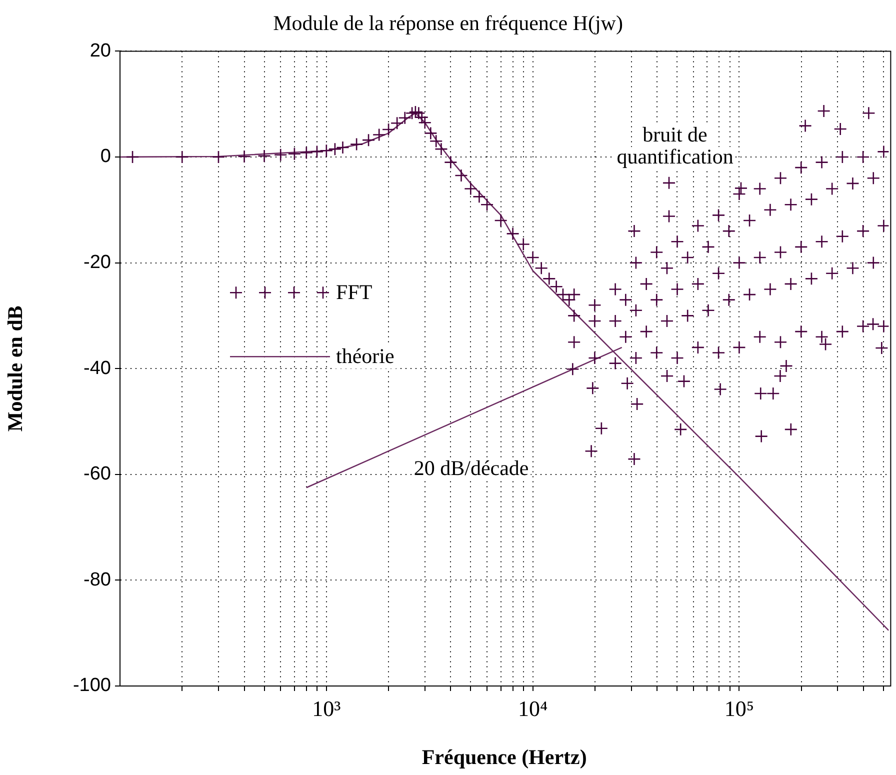 This screenshot has width=896, height=775. What do you see at coordinates (91, 685) in the screenshot?
I see `y-tick-label: -100` at bounding box center [91, 685].